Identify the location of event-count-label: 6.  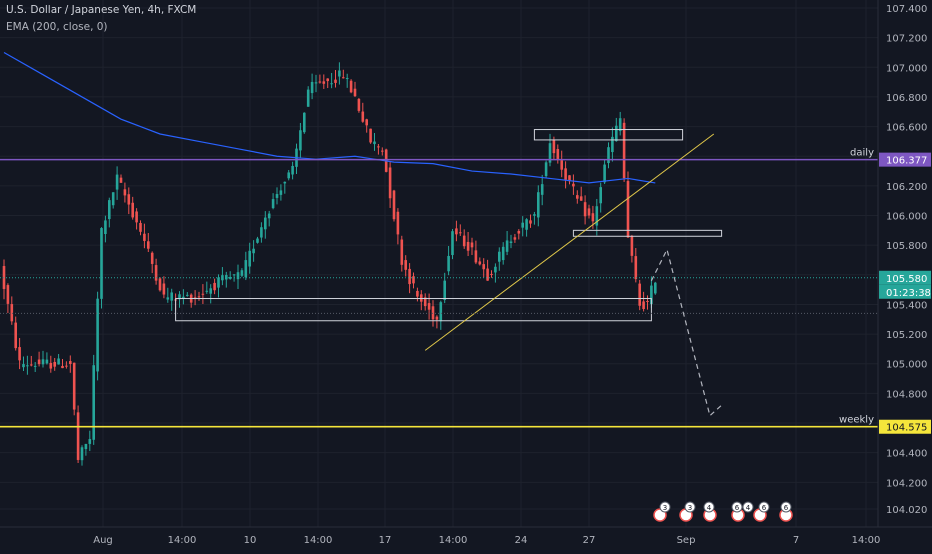
(737, 508).